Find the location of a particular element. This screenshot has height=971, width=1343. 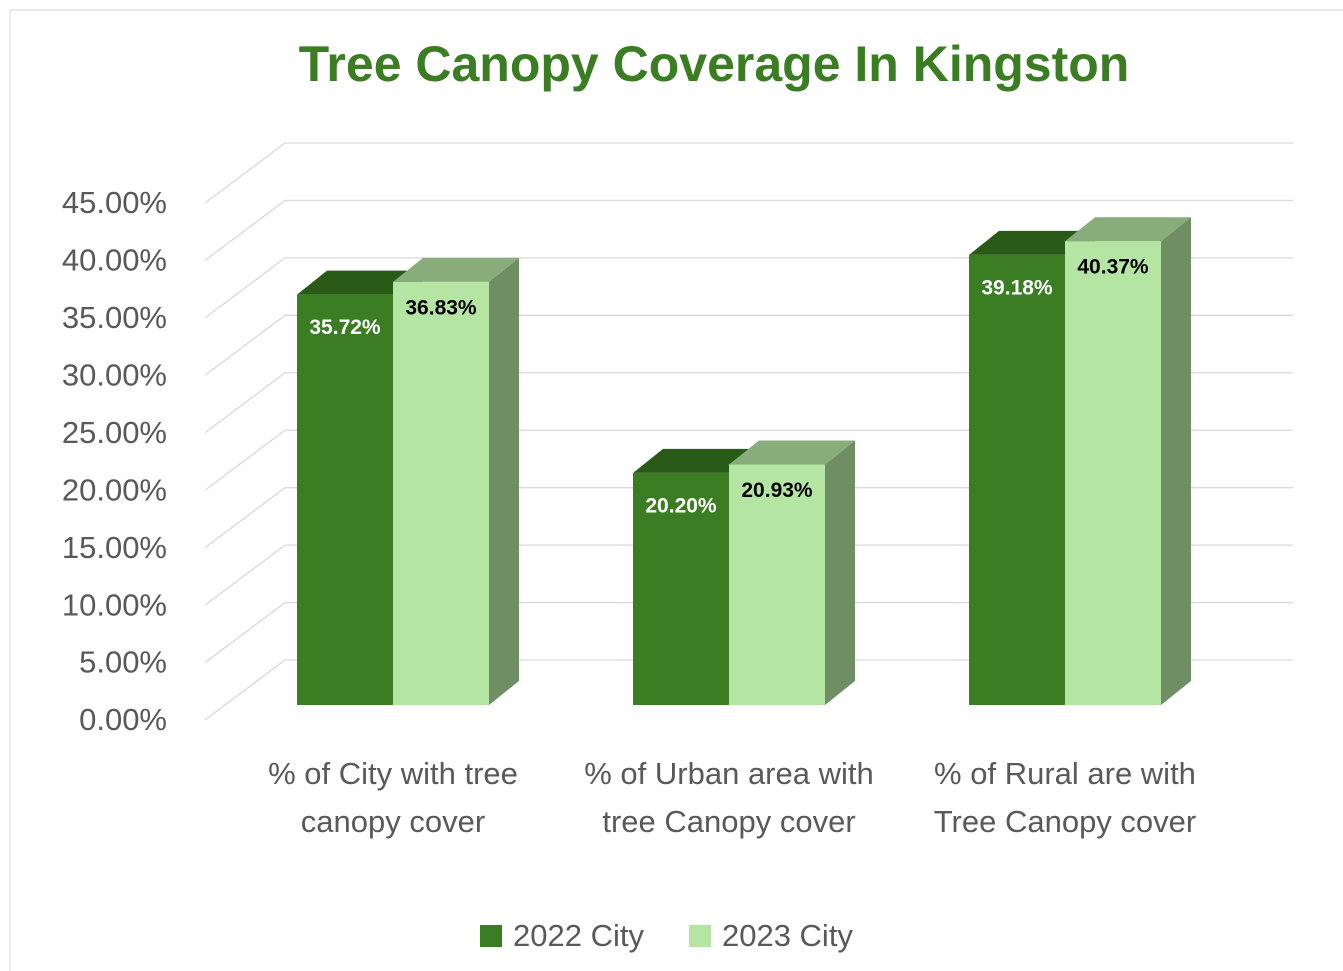

legend-label: 2022 City is located at coordinates (578, 935).